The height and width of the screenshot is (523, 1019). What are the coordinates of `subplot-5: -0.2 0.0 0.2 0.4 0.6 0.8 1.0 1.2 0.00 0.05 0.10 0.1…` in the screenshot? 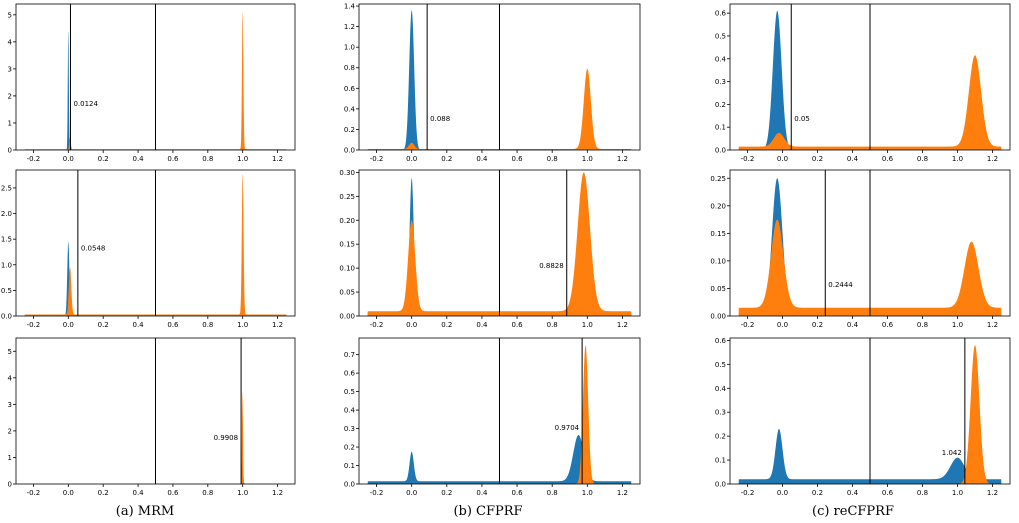 It's located at (490, 249).